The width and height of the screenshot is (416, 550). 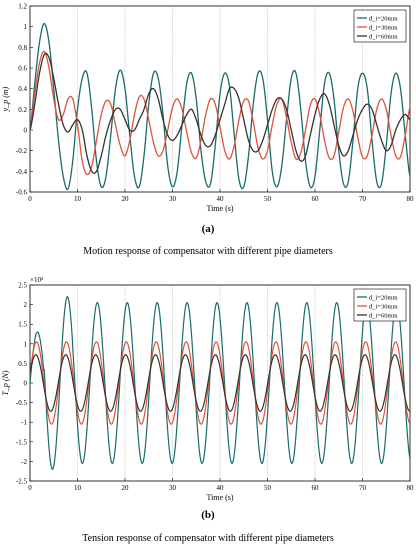 I want to click on y-tick-label: 2.5, so click(x=22, y=286).